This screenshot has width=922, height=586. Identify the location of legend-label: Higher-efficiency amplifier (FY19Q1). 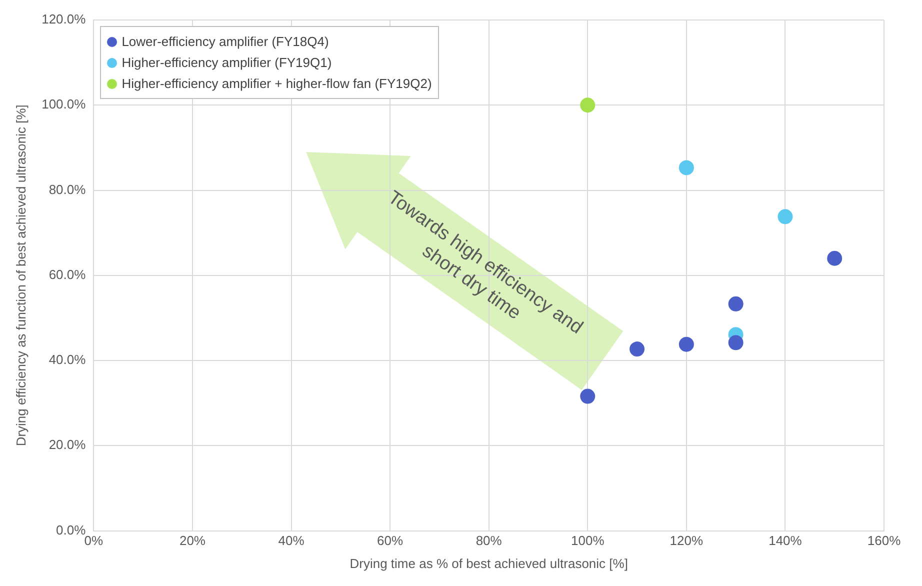
(226, 63).